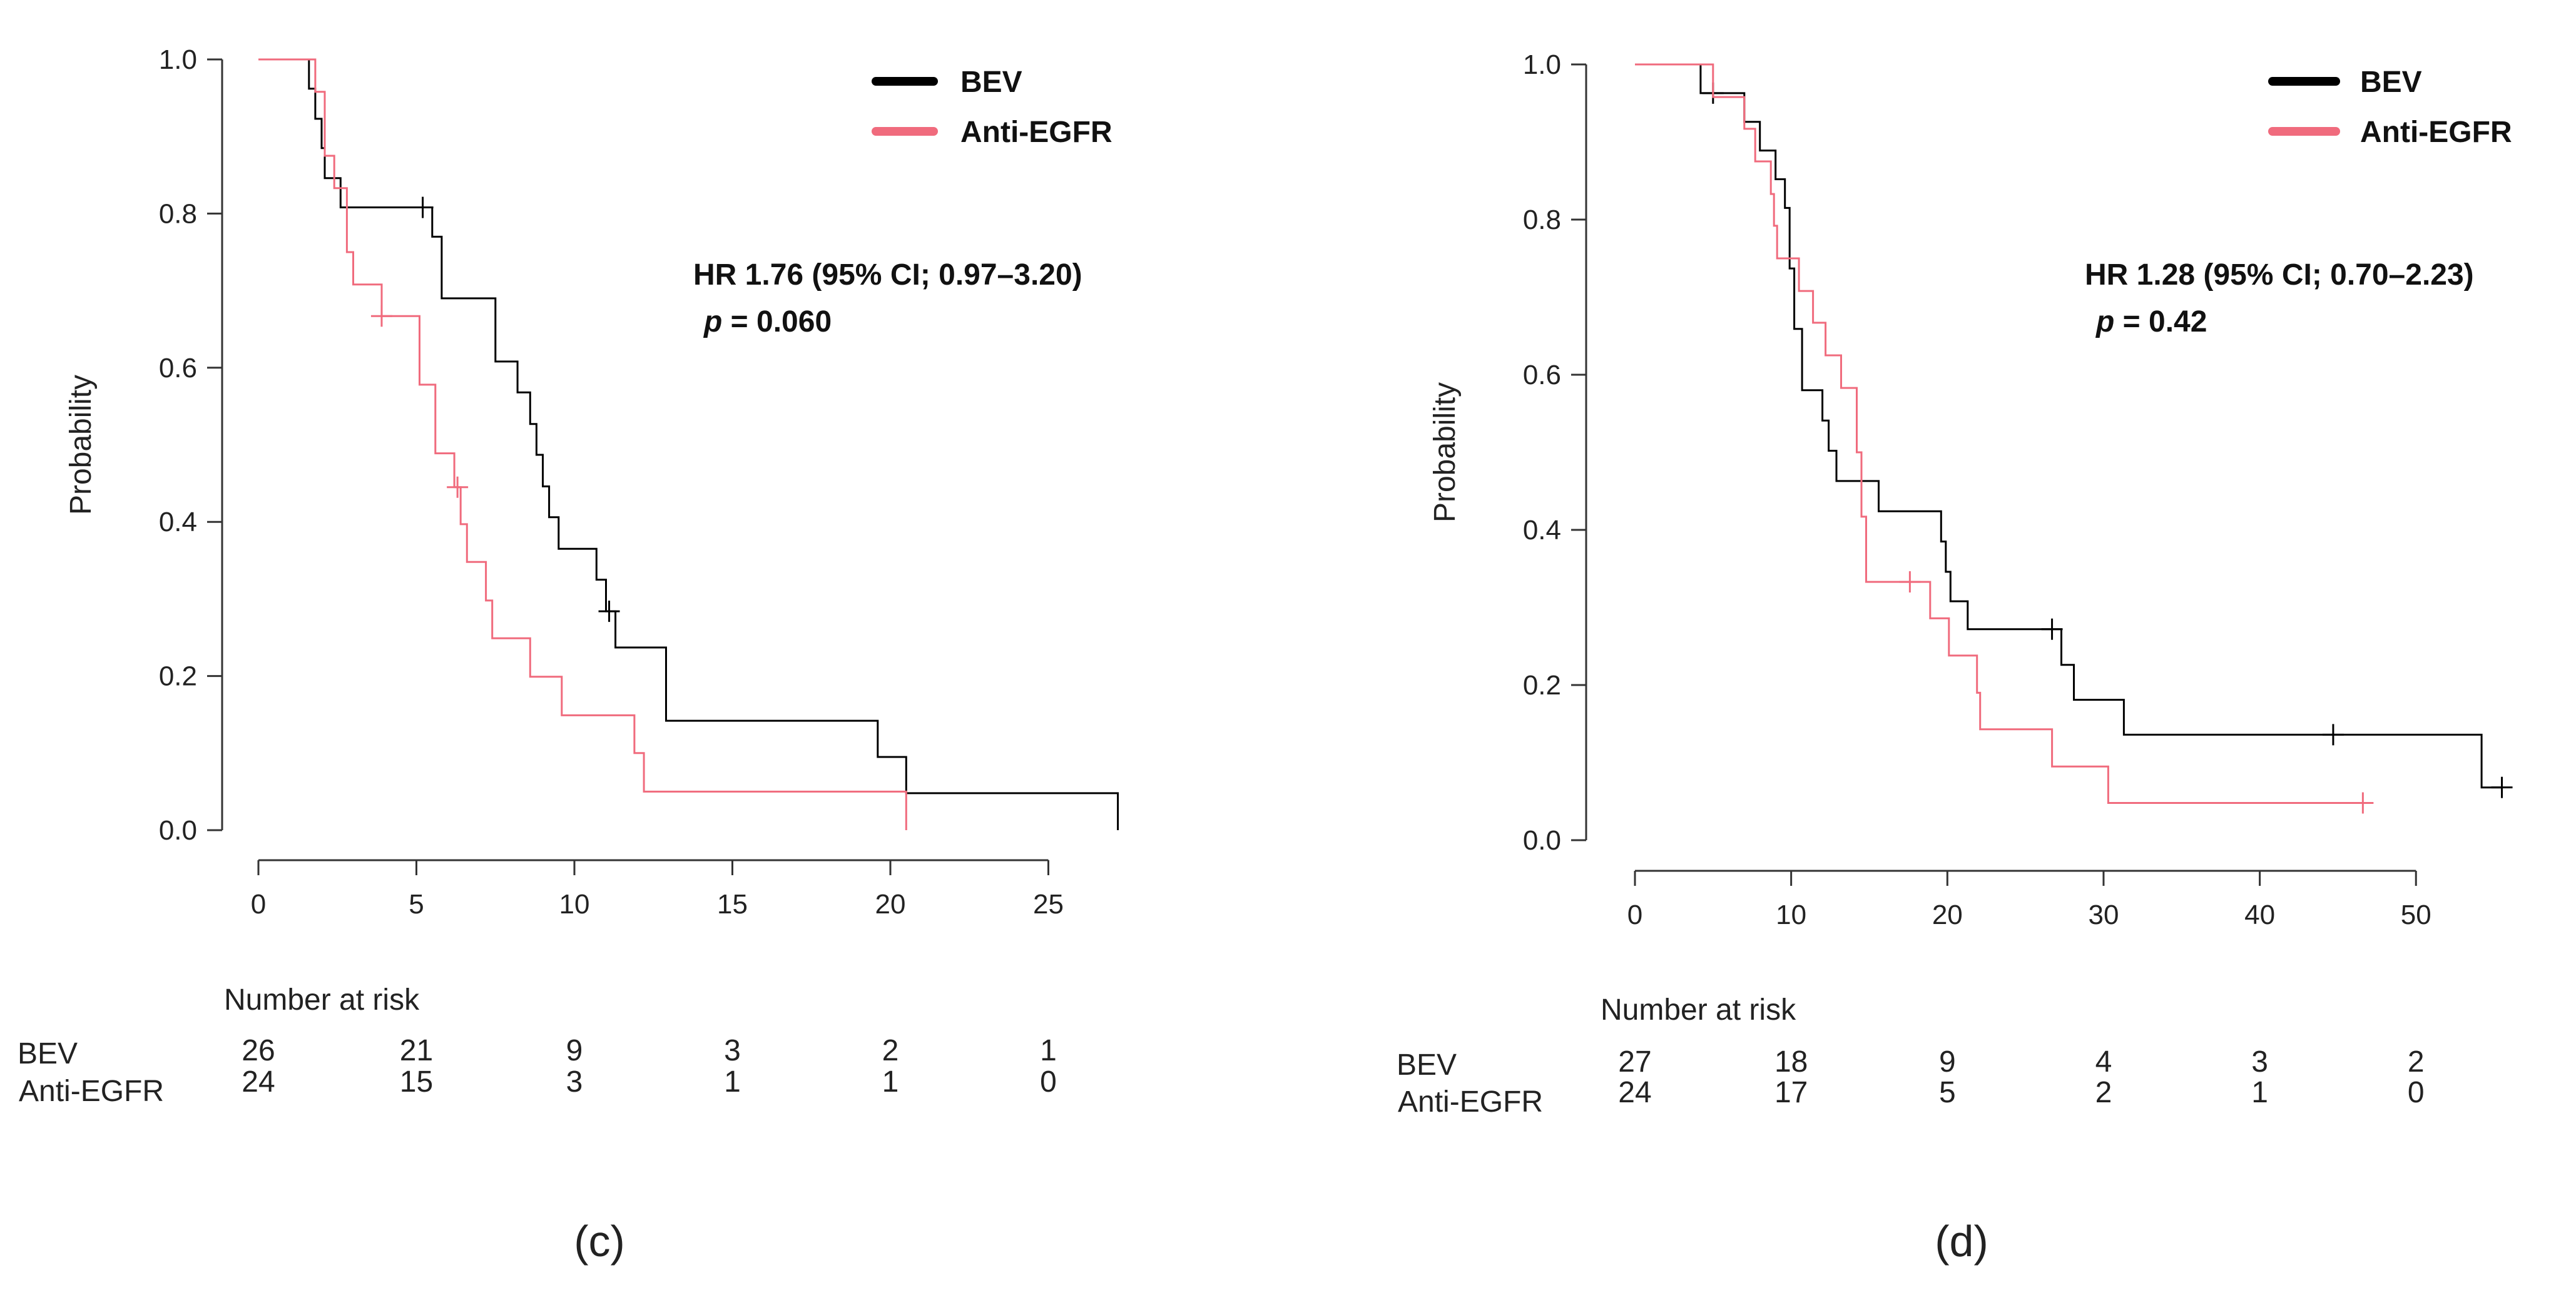 The width and height of the screenshot is (2576, 1310). Describe the element at coordinates (416, 1082) in the screenshot. I see `risk-count: 15` at that location.